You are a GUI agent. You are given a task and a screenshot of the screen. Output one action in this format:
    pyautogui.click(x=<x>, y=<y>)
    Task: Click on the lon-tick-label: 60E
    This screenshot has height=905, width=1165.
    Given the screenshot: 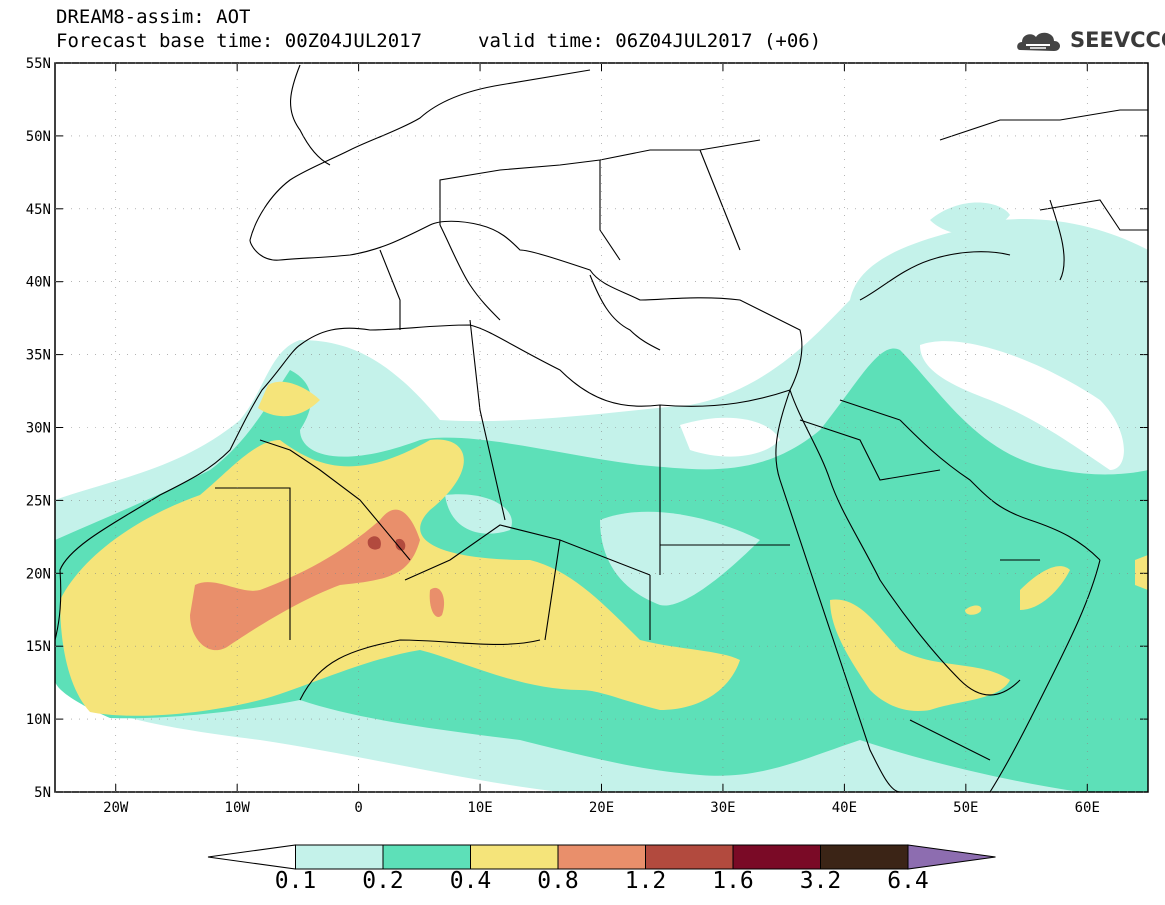 What is the action you would take?
    pyautogui.click(x=1087, y=808)
    